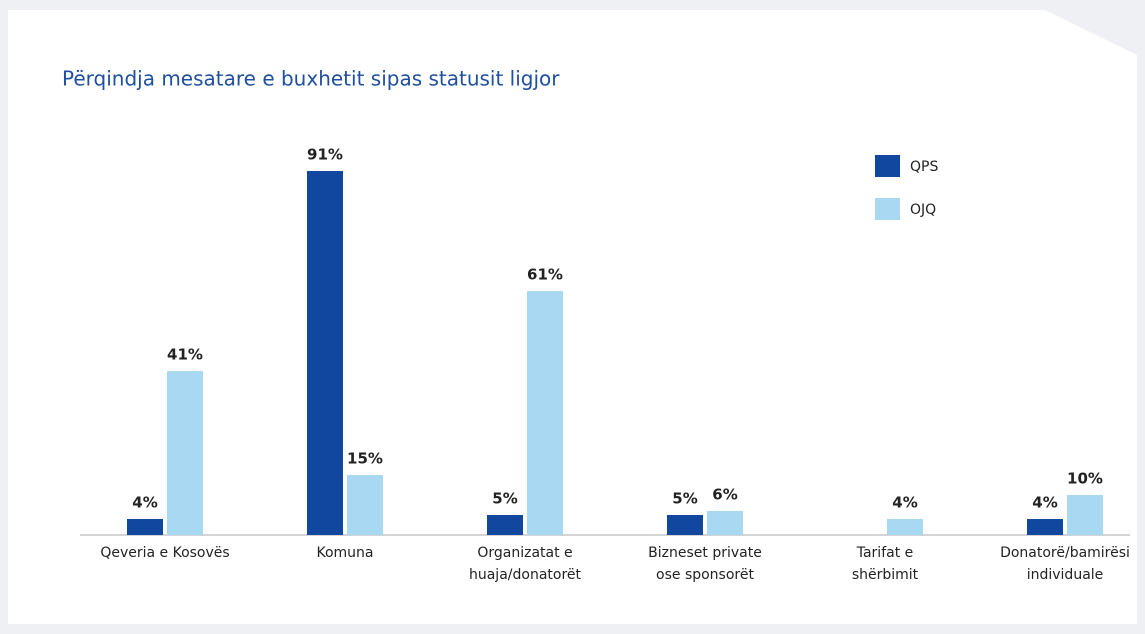 The width and height of the screenshot is (1145, 634). What do you see at coordinates (525, 575) in the screenshot?
I see `x-tick-label: huaja/donatorët` at bounding box center [525, 575].